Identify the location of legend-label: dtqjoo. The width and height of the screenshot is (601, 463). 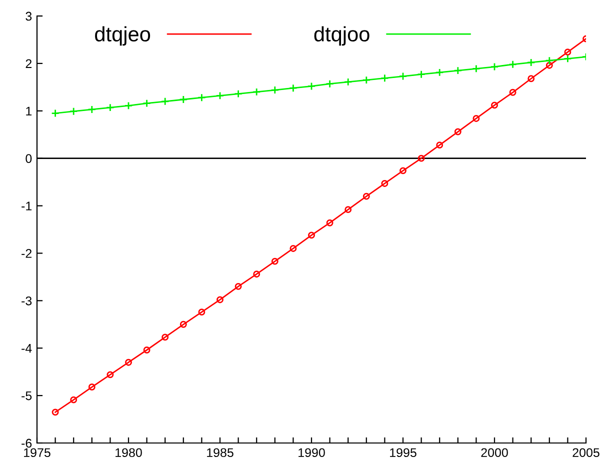
(342, 36).